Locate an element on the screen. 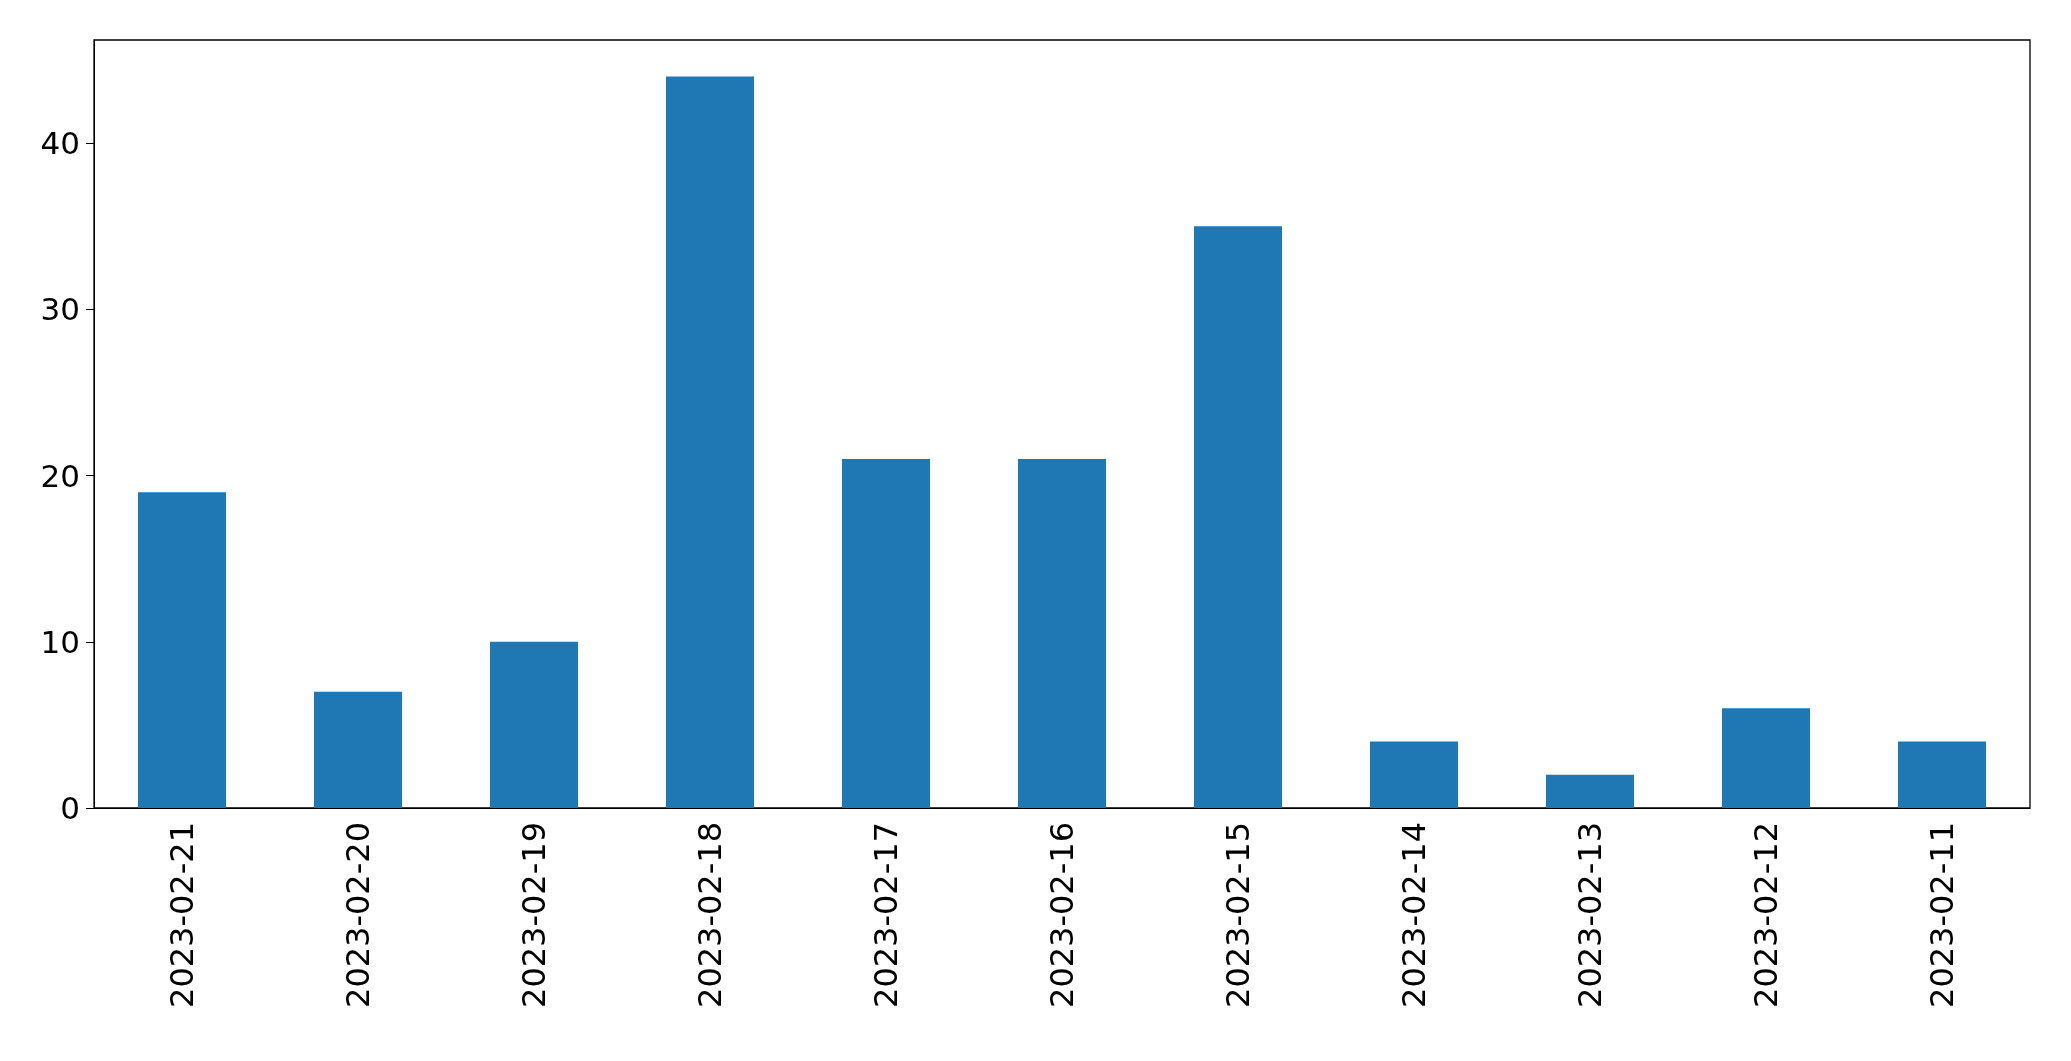 The width and height of the screenshot is (2071, 1061). x-tick-label: 2023-02-15 is located at coordinates (1238, 915).